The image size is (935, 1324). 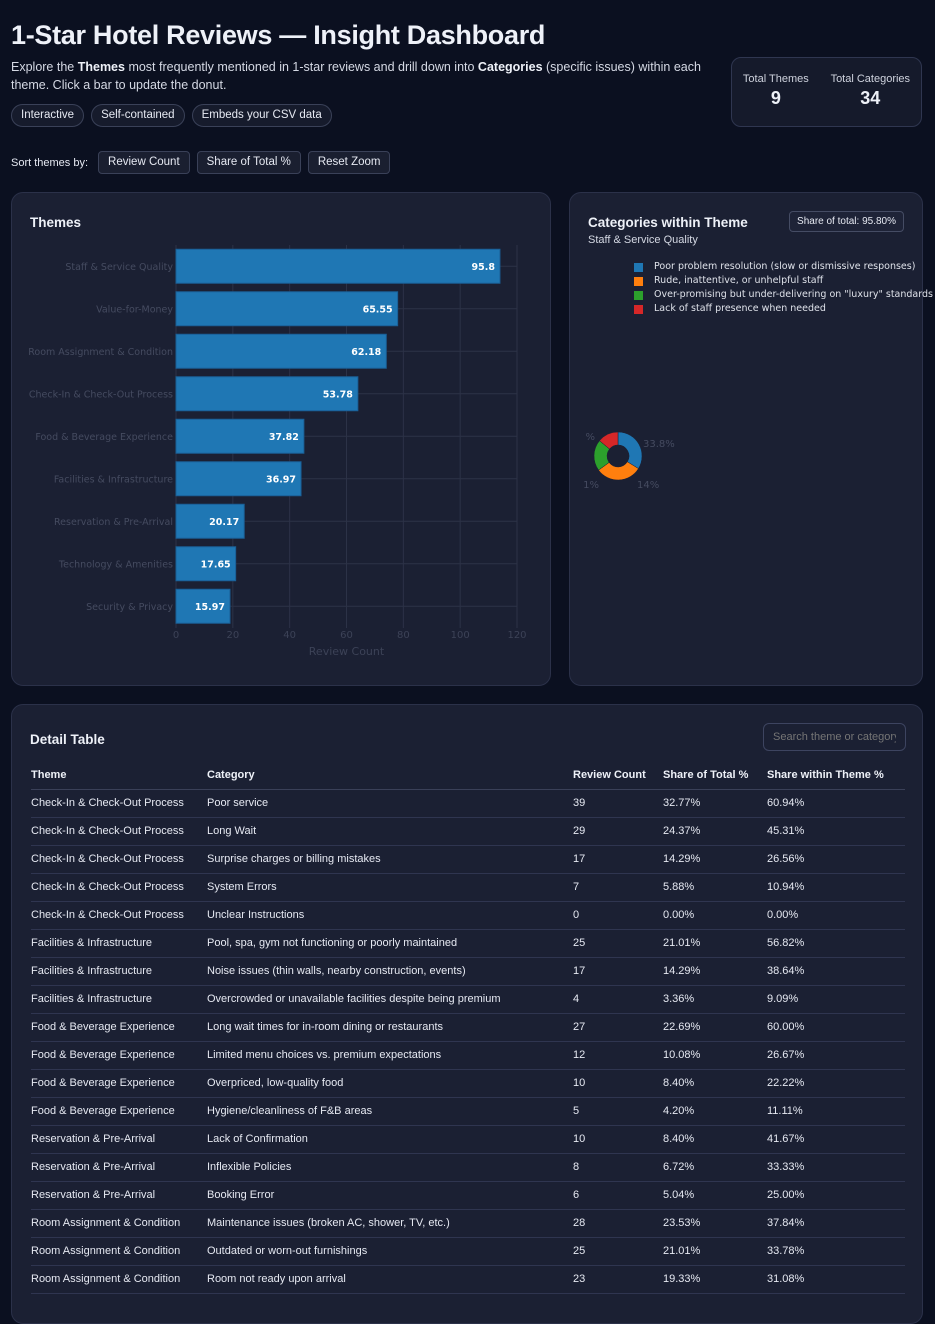 What do you see at coordinates (715, 1111) in the screenshot?
I see `table-cell: 4.20%` at bounding box center [715, 1111].